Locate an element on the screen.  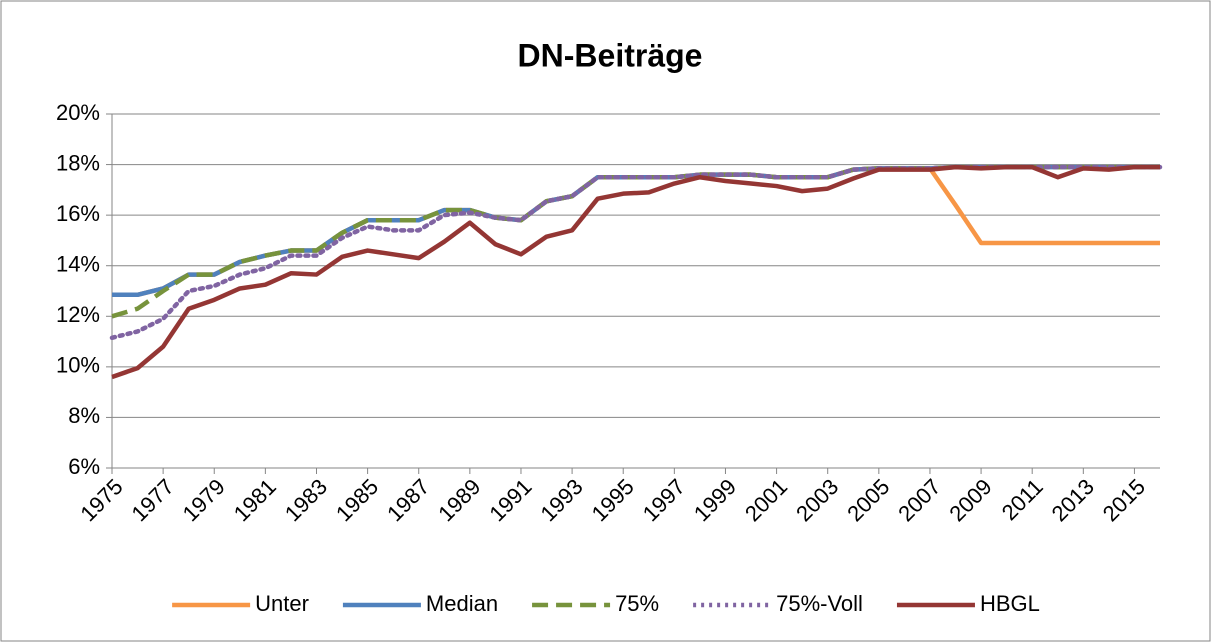
y-tick-label: 8% is located at coordinates (84, 415).